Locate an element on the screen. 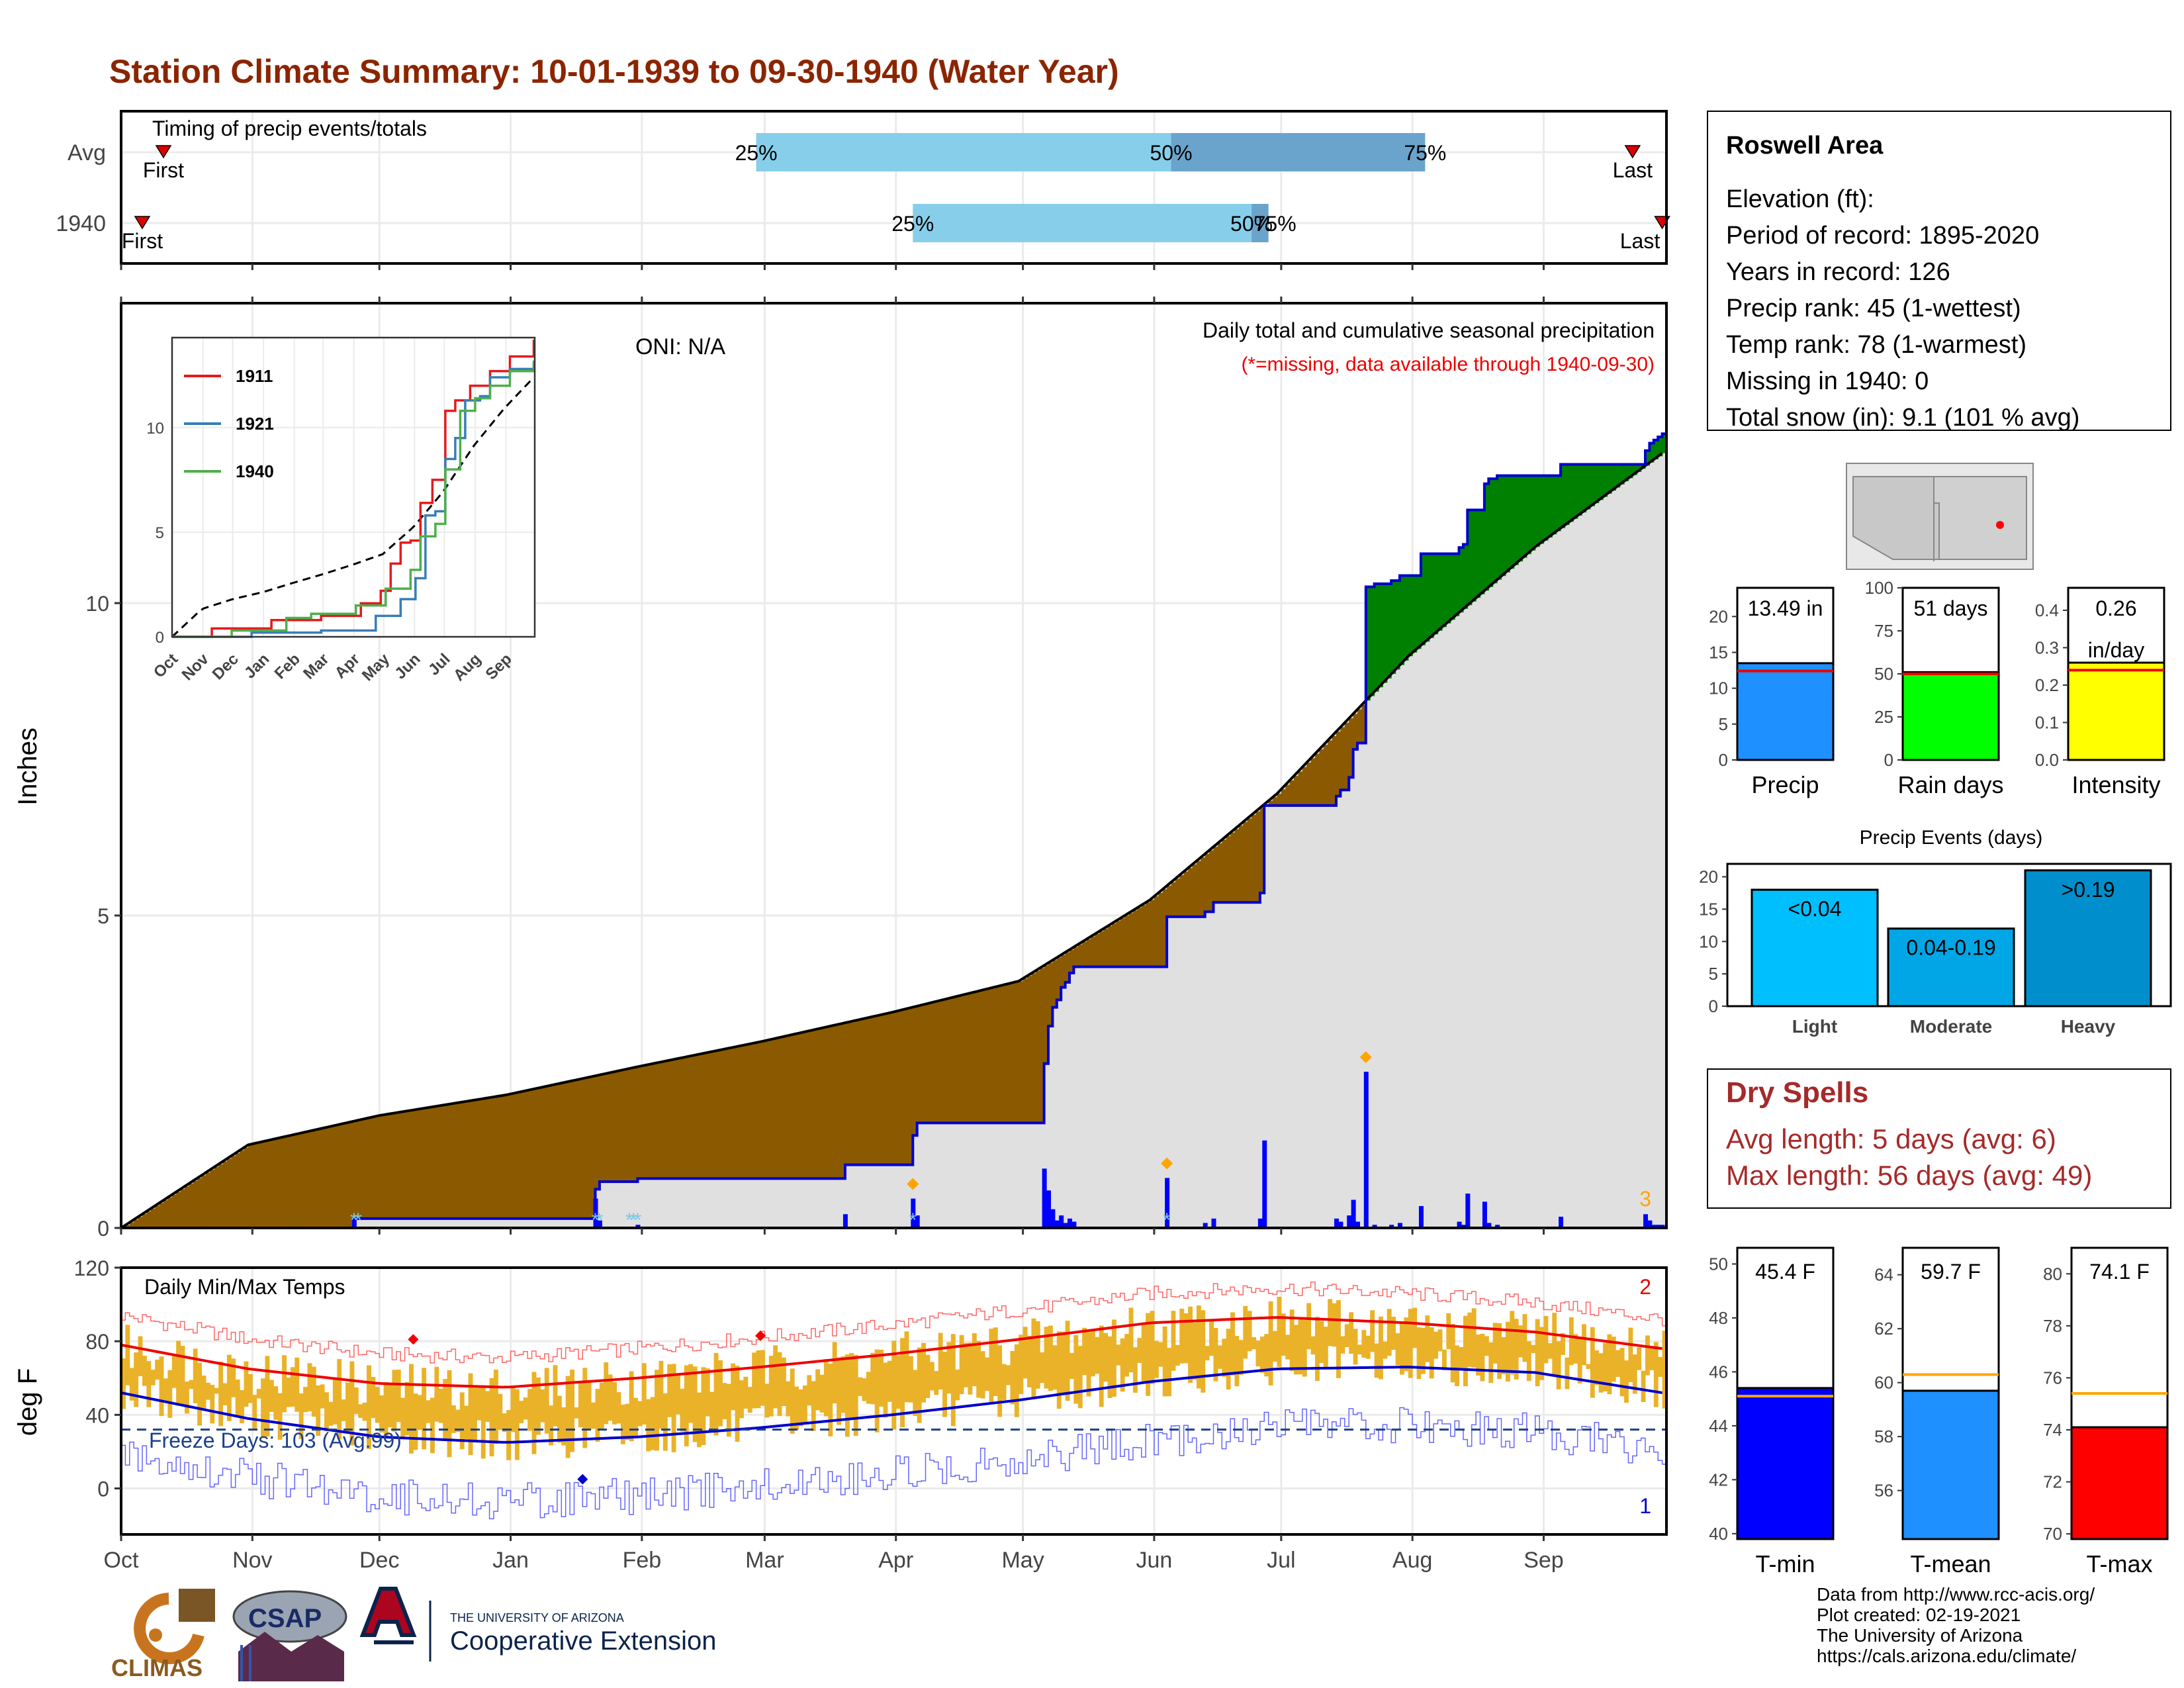  summary-bar is located at coordinates (1786, 711).